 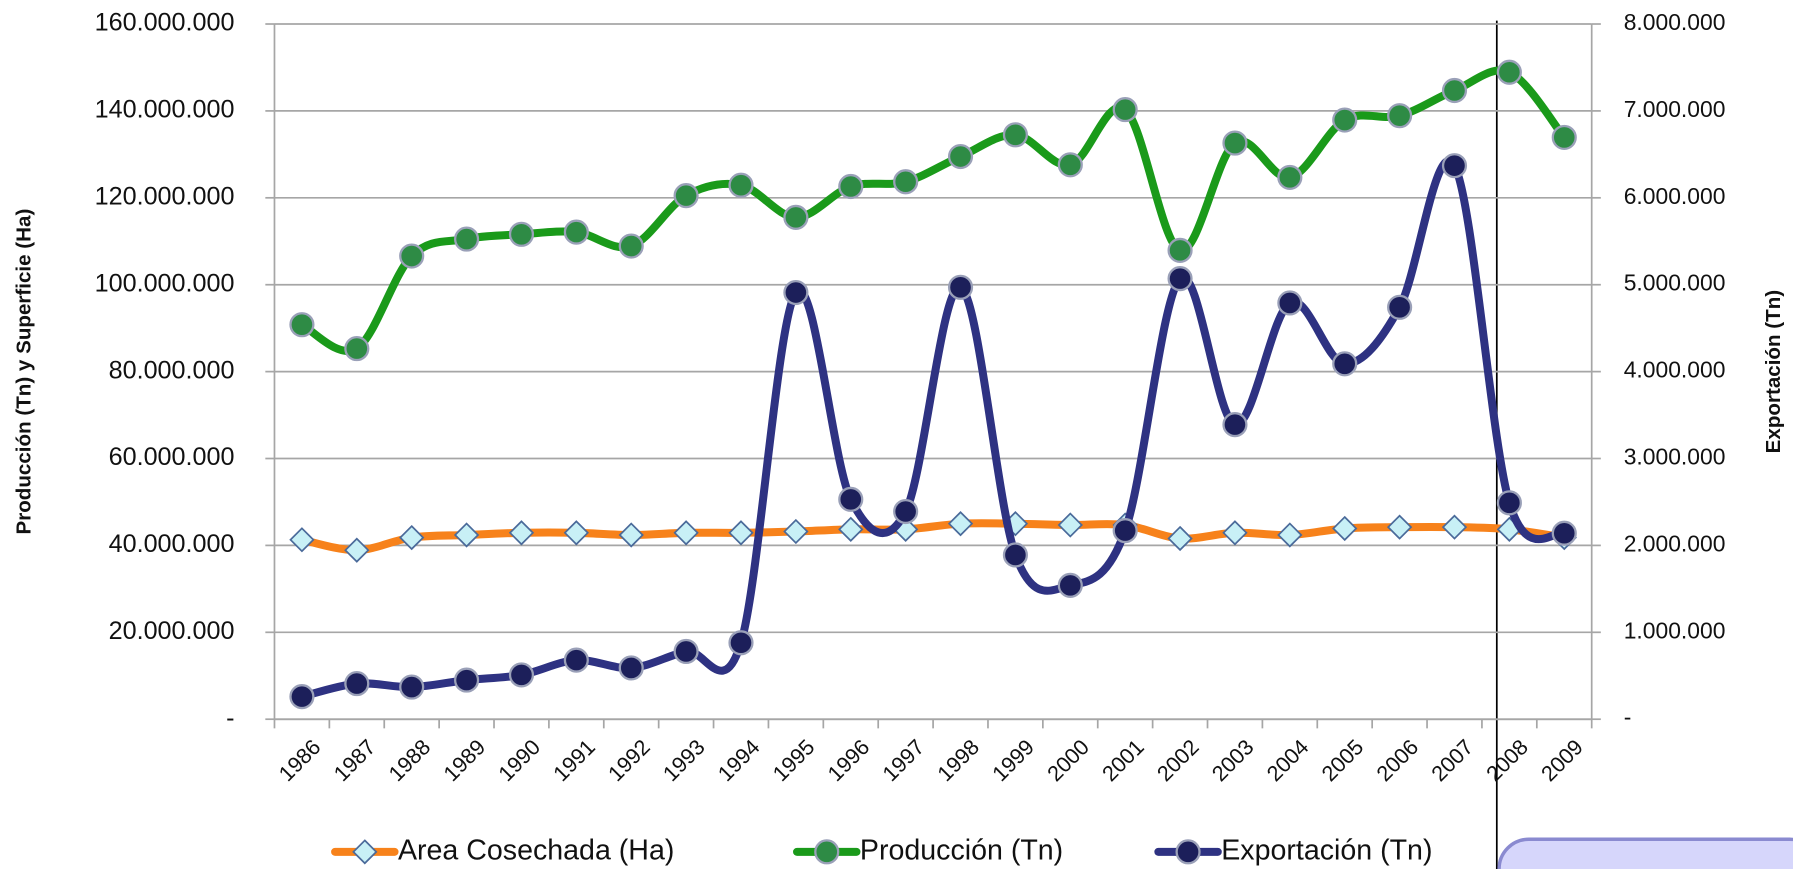 I want to click on x-tick-label: 2002, so click(x=1178, y=760).